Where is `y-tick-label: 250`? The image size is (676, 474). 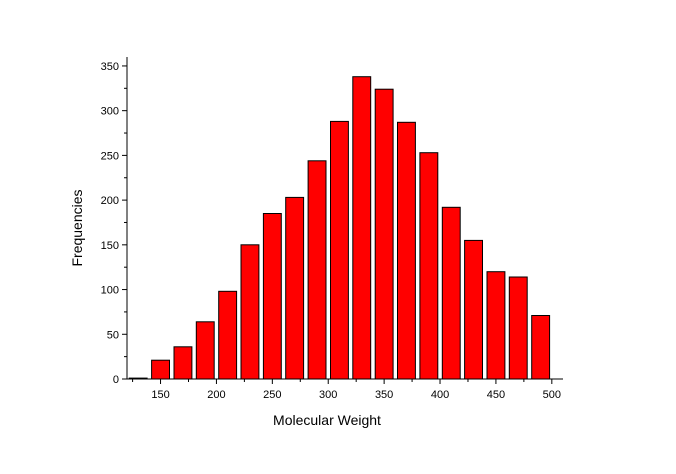 y-tick-label: 250 is located at coordinates (110, 156).